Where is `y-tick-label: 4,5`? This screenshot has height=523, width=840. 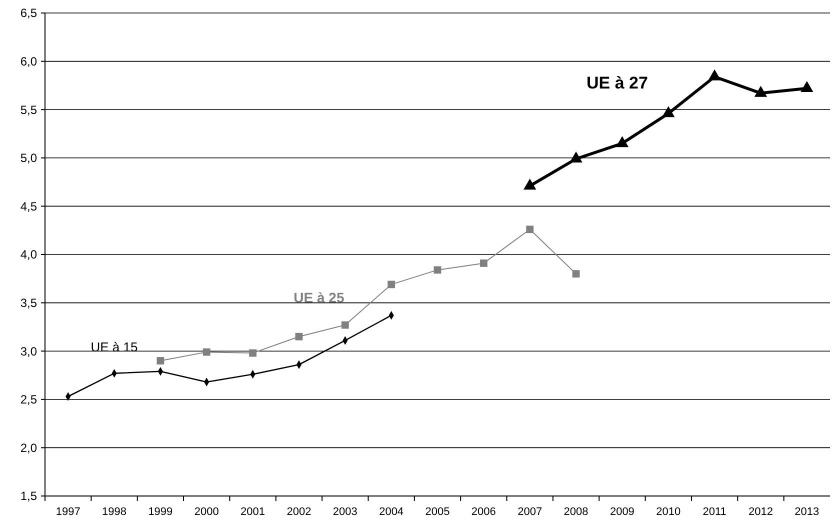 y-tick-label: 4,5 is located at coordinates (29, 206).